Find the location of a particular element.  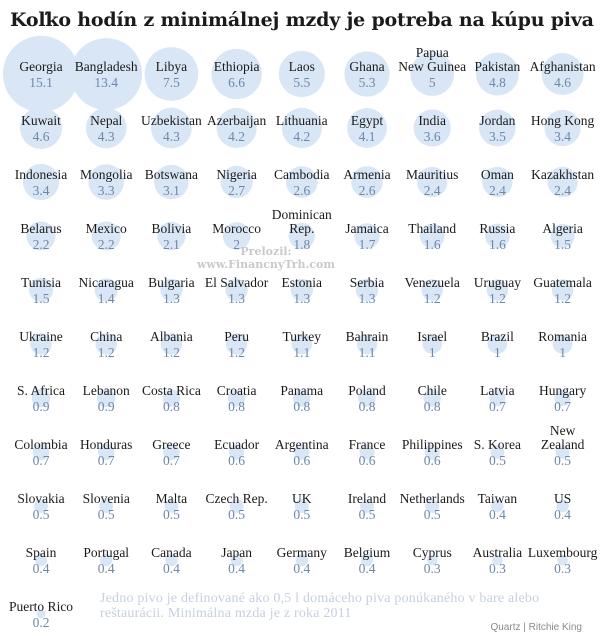

value-label: 0.9 is located at coordinates (106, 406).